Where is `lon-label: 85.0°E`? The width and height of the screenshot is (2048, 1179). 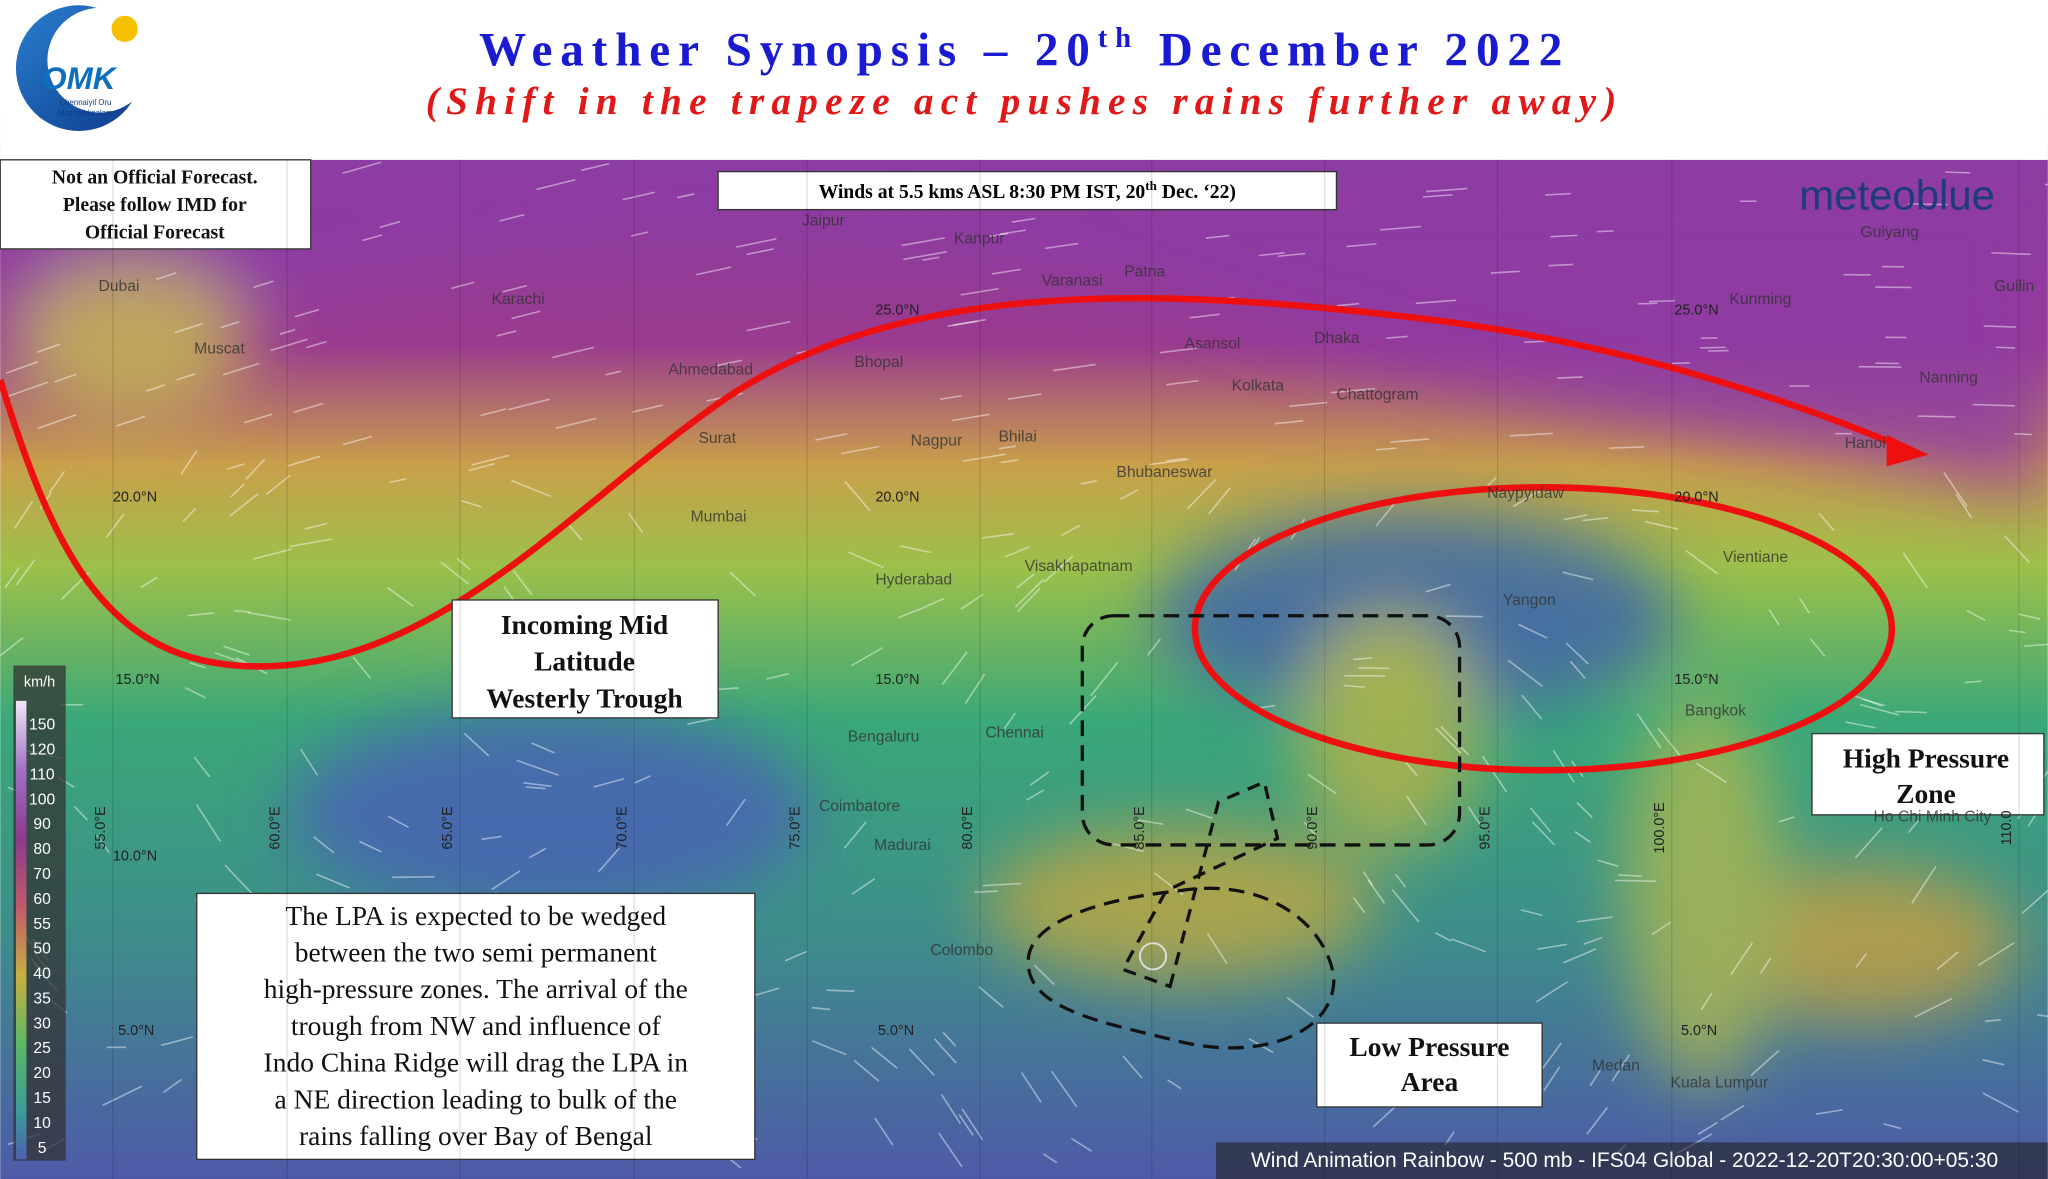 lon-label: 85.0°E is located at coordinates (1140, 827).